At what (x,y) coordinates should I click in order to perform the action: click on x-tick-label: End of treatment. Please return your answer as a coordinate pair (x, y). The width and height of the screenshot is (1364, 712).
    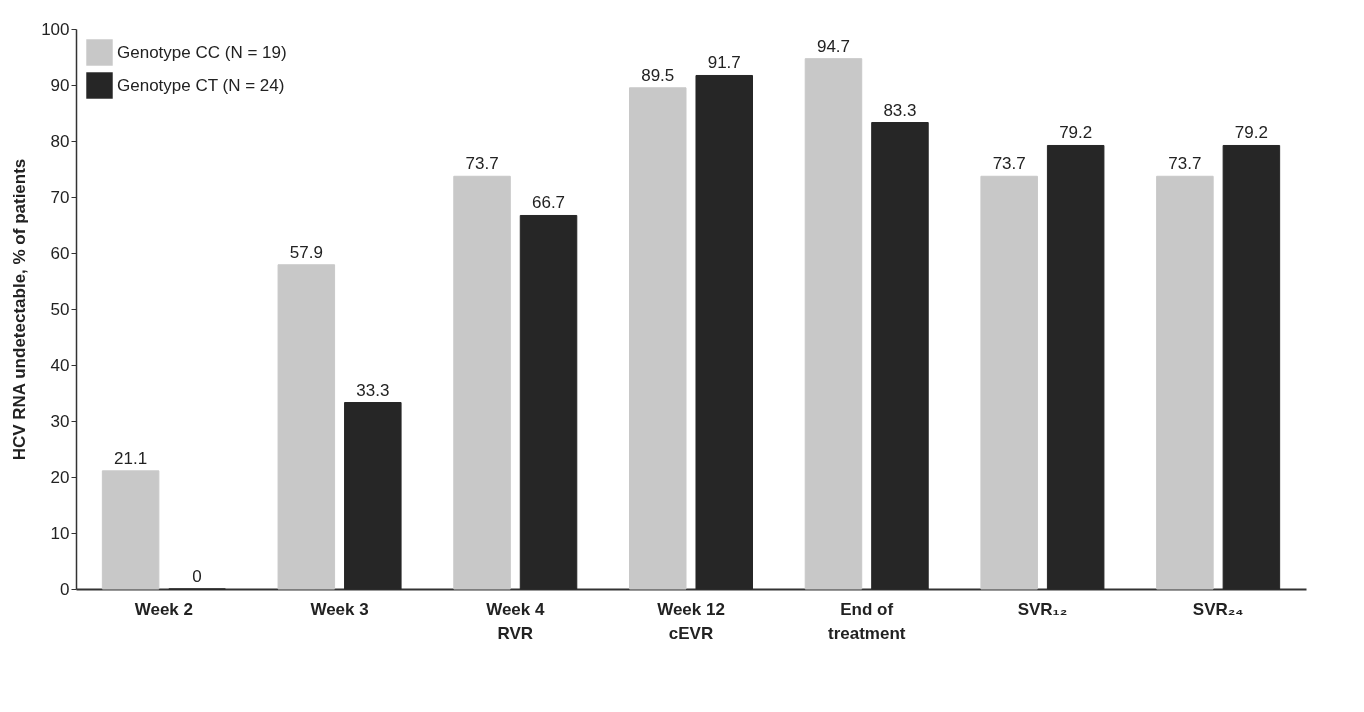
    Looking at the image, I should click on (866, 621).